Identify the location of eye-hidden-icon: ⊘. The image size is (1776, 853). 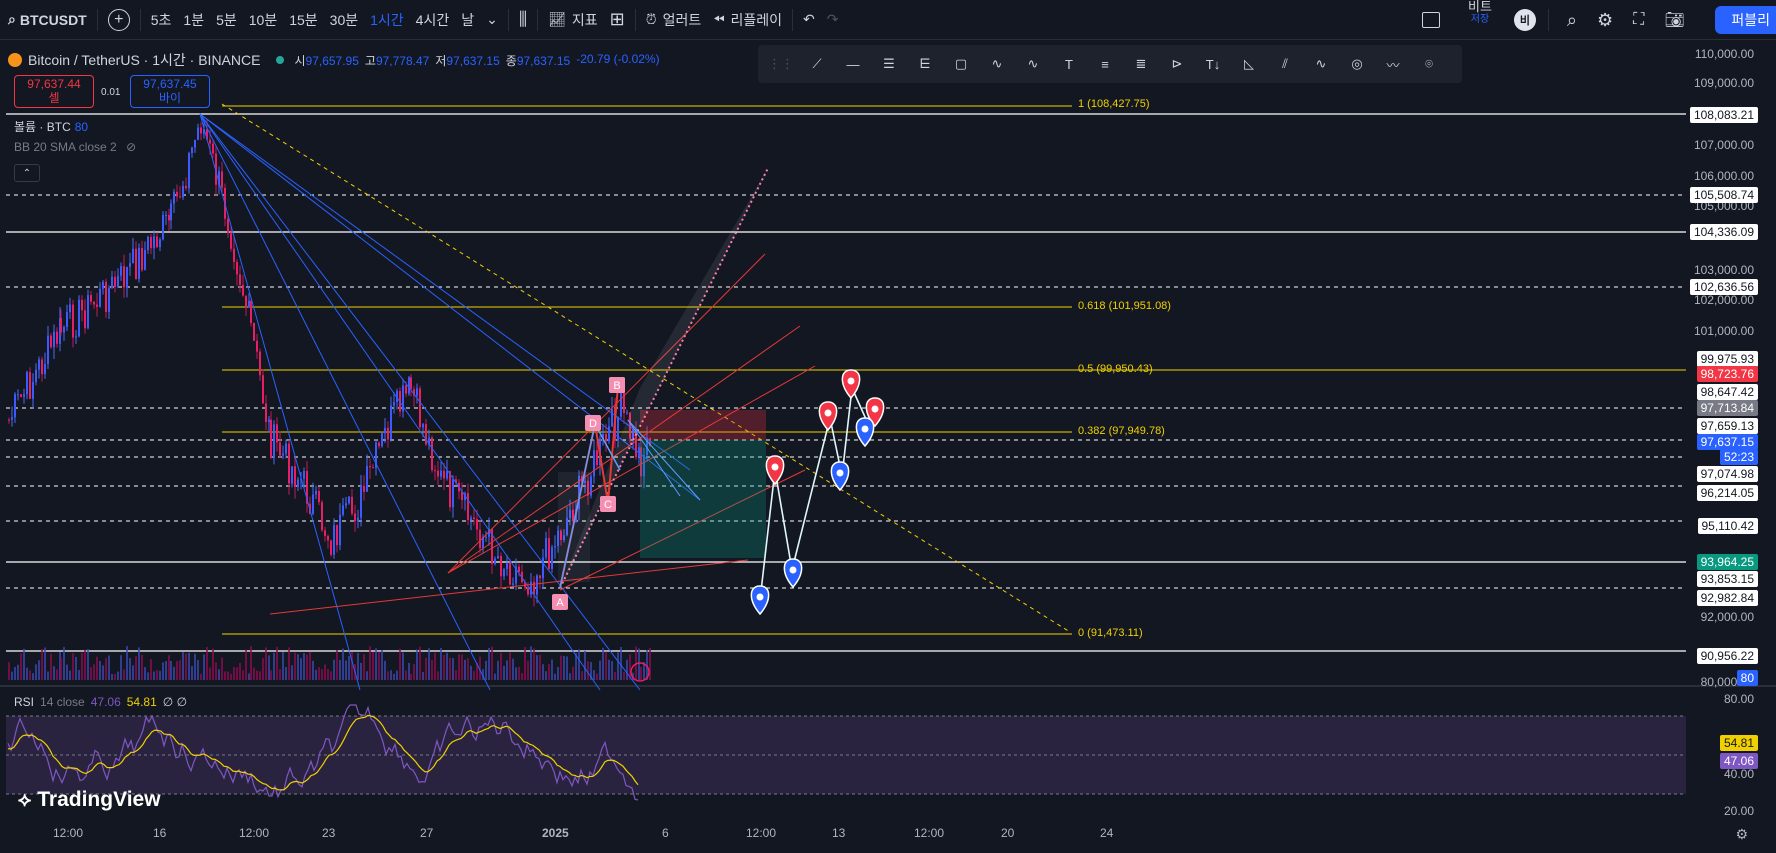
(131, 147).